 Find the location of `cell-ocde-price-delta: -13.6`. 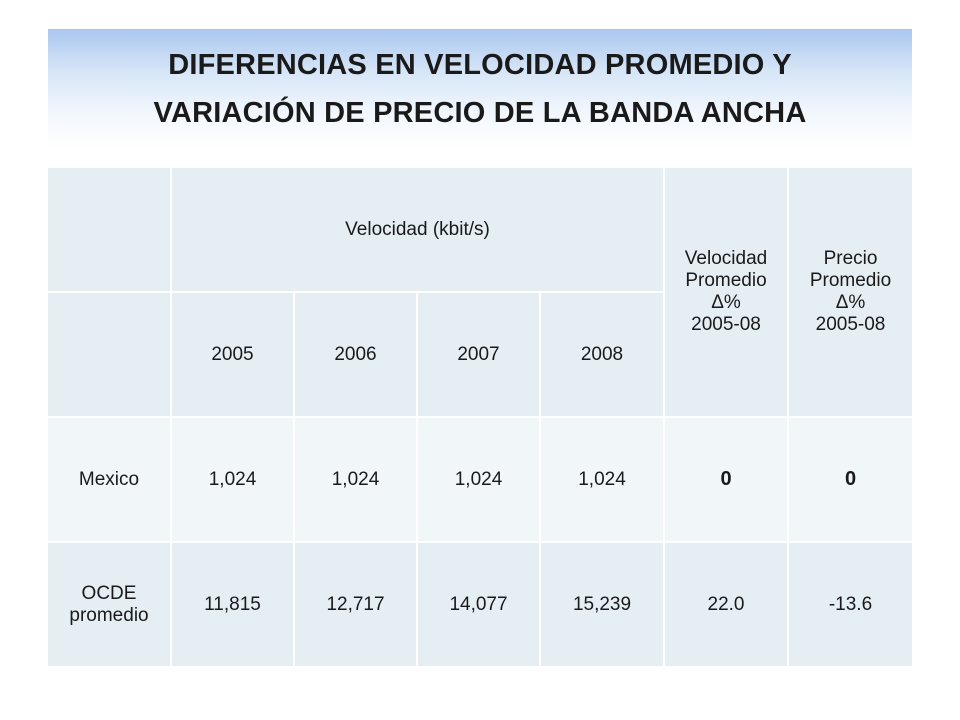

cell-ocde-price-delta: -13.6 is located at coordinates (850, 604).